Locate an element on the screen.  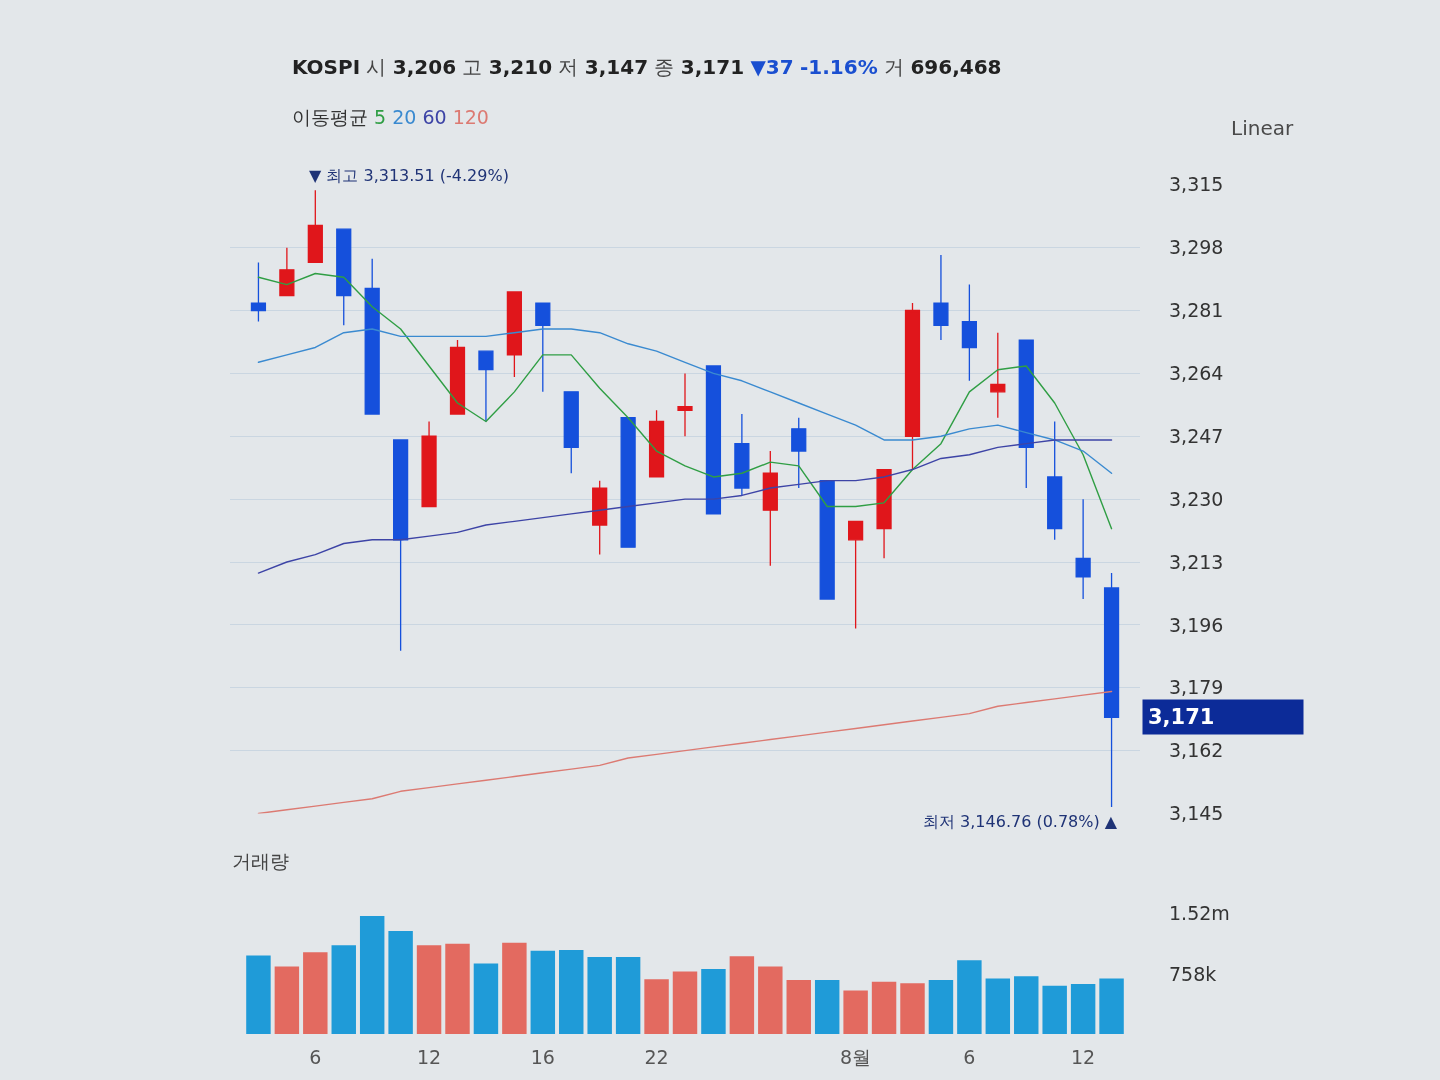
chart-title: 거래량 is located at coordinates (260, 861).